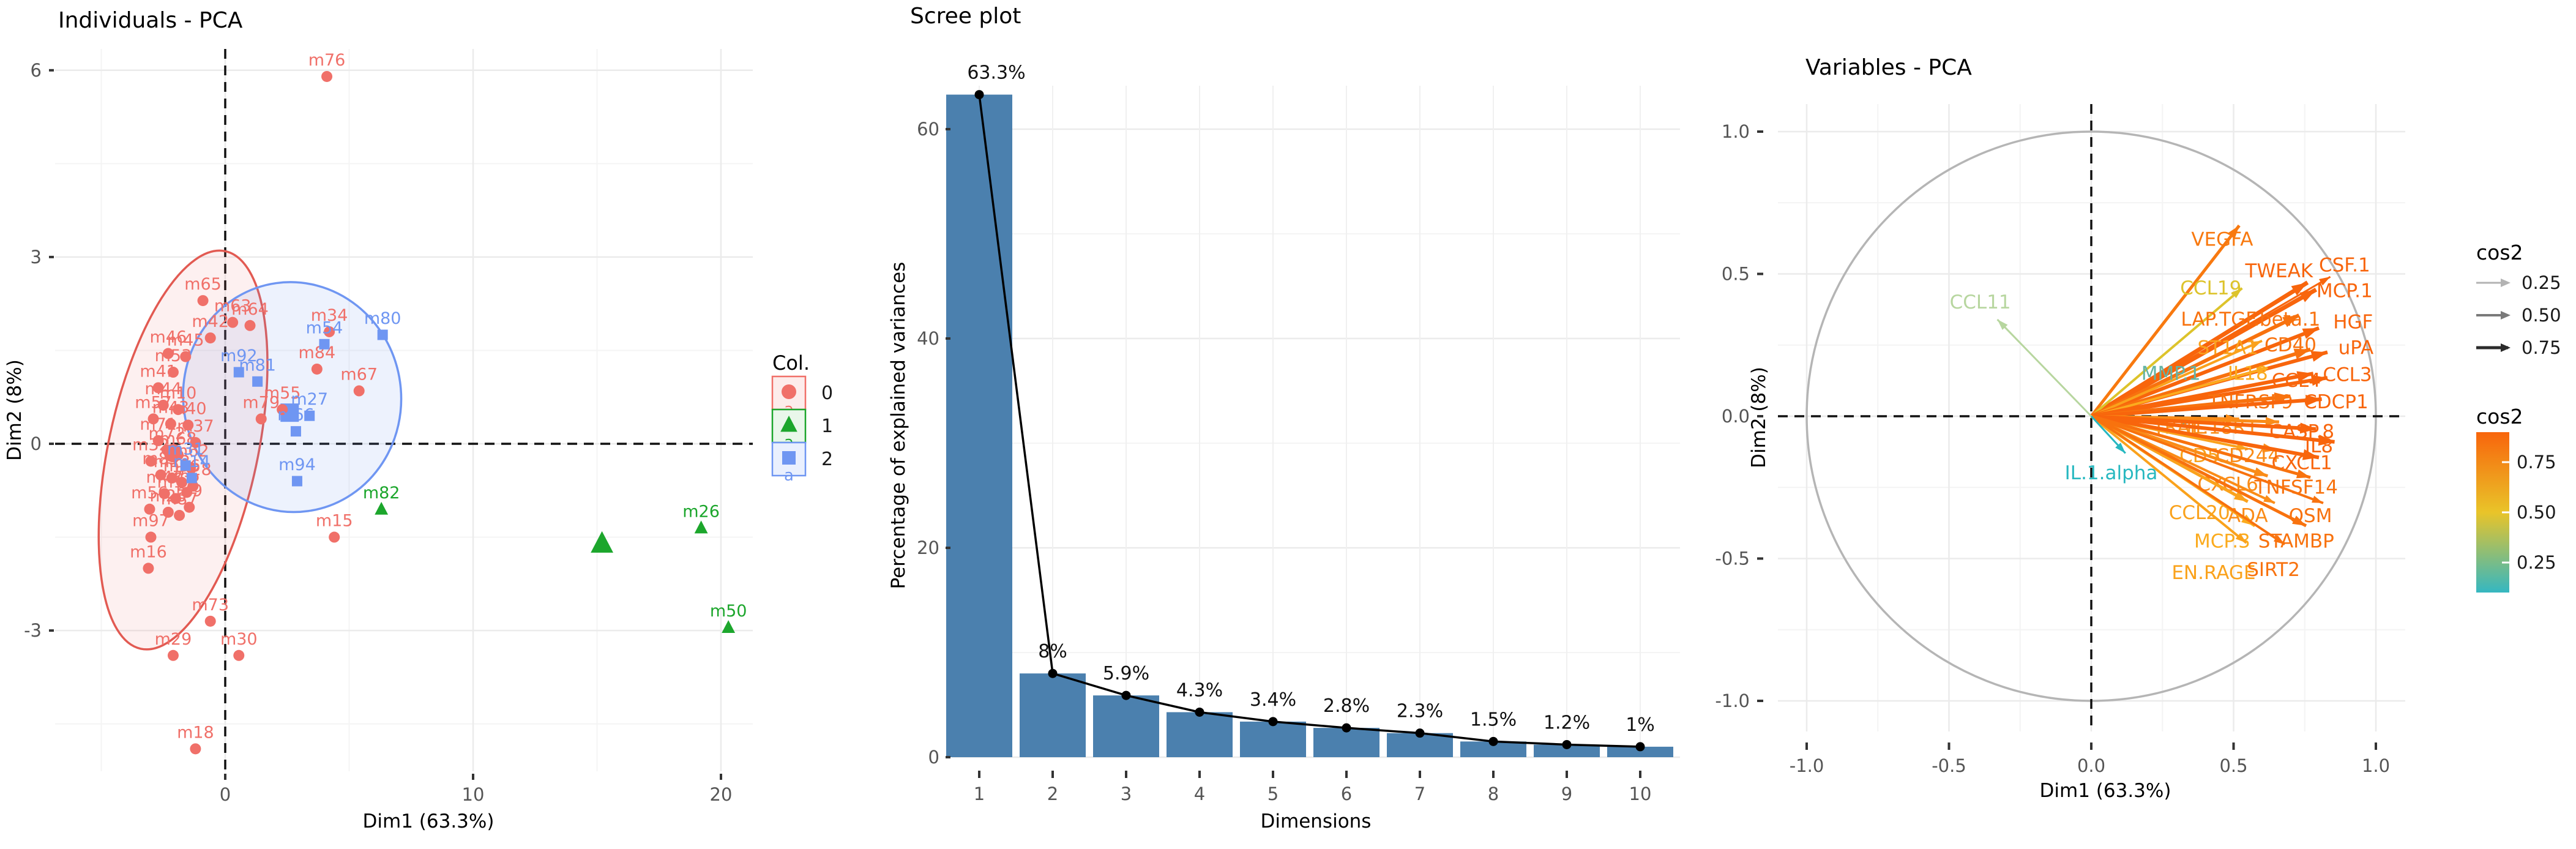 The height and width of the screenshot is (849, 2576). What do you see at coordinates (238, 373) in the screenshot?
I see `ind-point-m92` at bounding box center [238, 373].